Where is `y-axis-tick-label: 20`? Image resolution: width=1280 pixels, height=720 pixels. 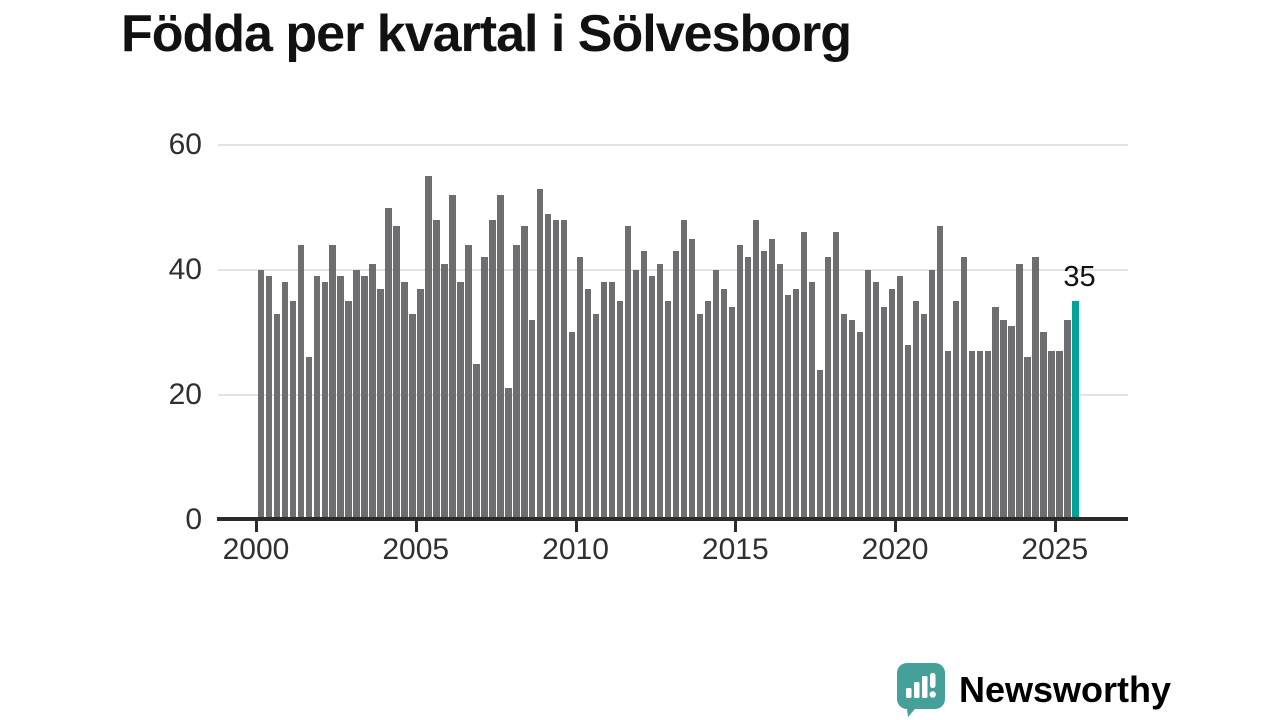 y-axis-tick-label: 20 is located at coordinates (185, 394).